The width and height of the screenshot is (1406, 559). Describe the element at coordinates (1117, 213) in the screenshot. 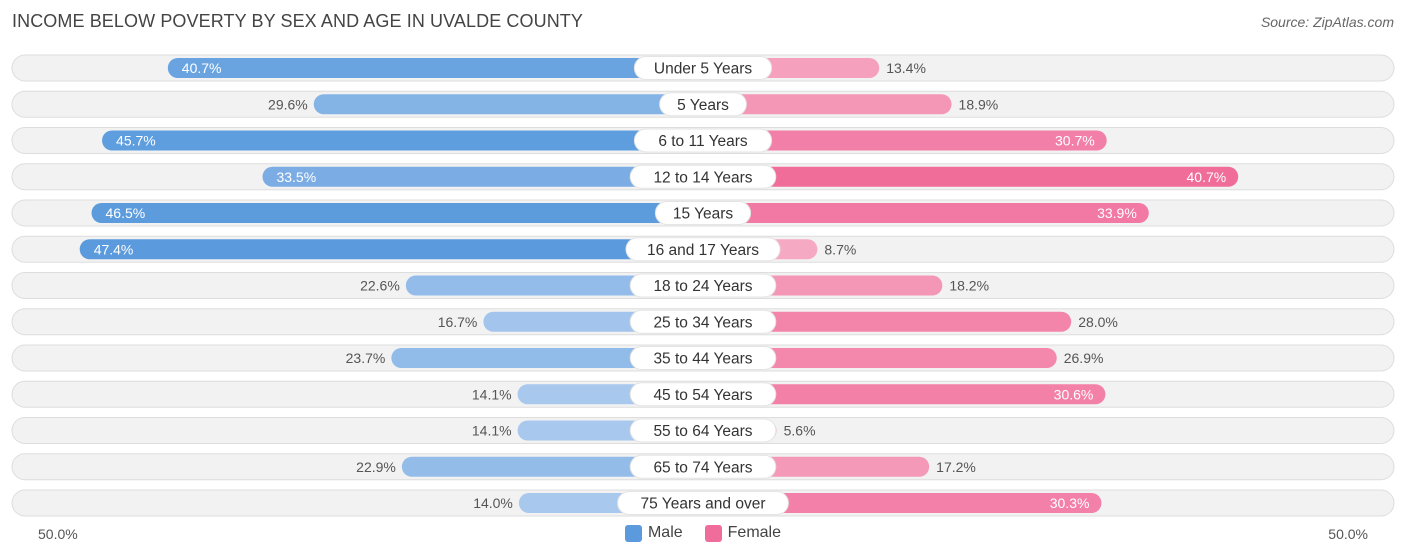

I see `bar-female-value: 33.9%` at that location.